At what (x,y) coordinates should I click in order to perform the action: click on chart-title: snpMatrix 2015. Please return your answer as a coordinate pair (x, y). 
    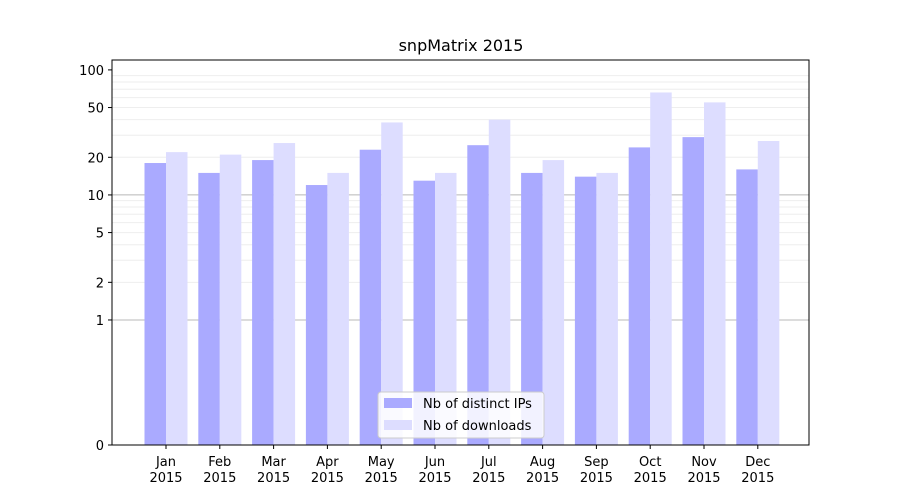
    Looking at the image, I should click on (461, 45).